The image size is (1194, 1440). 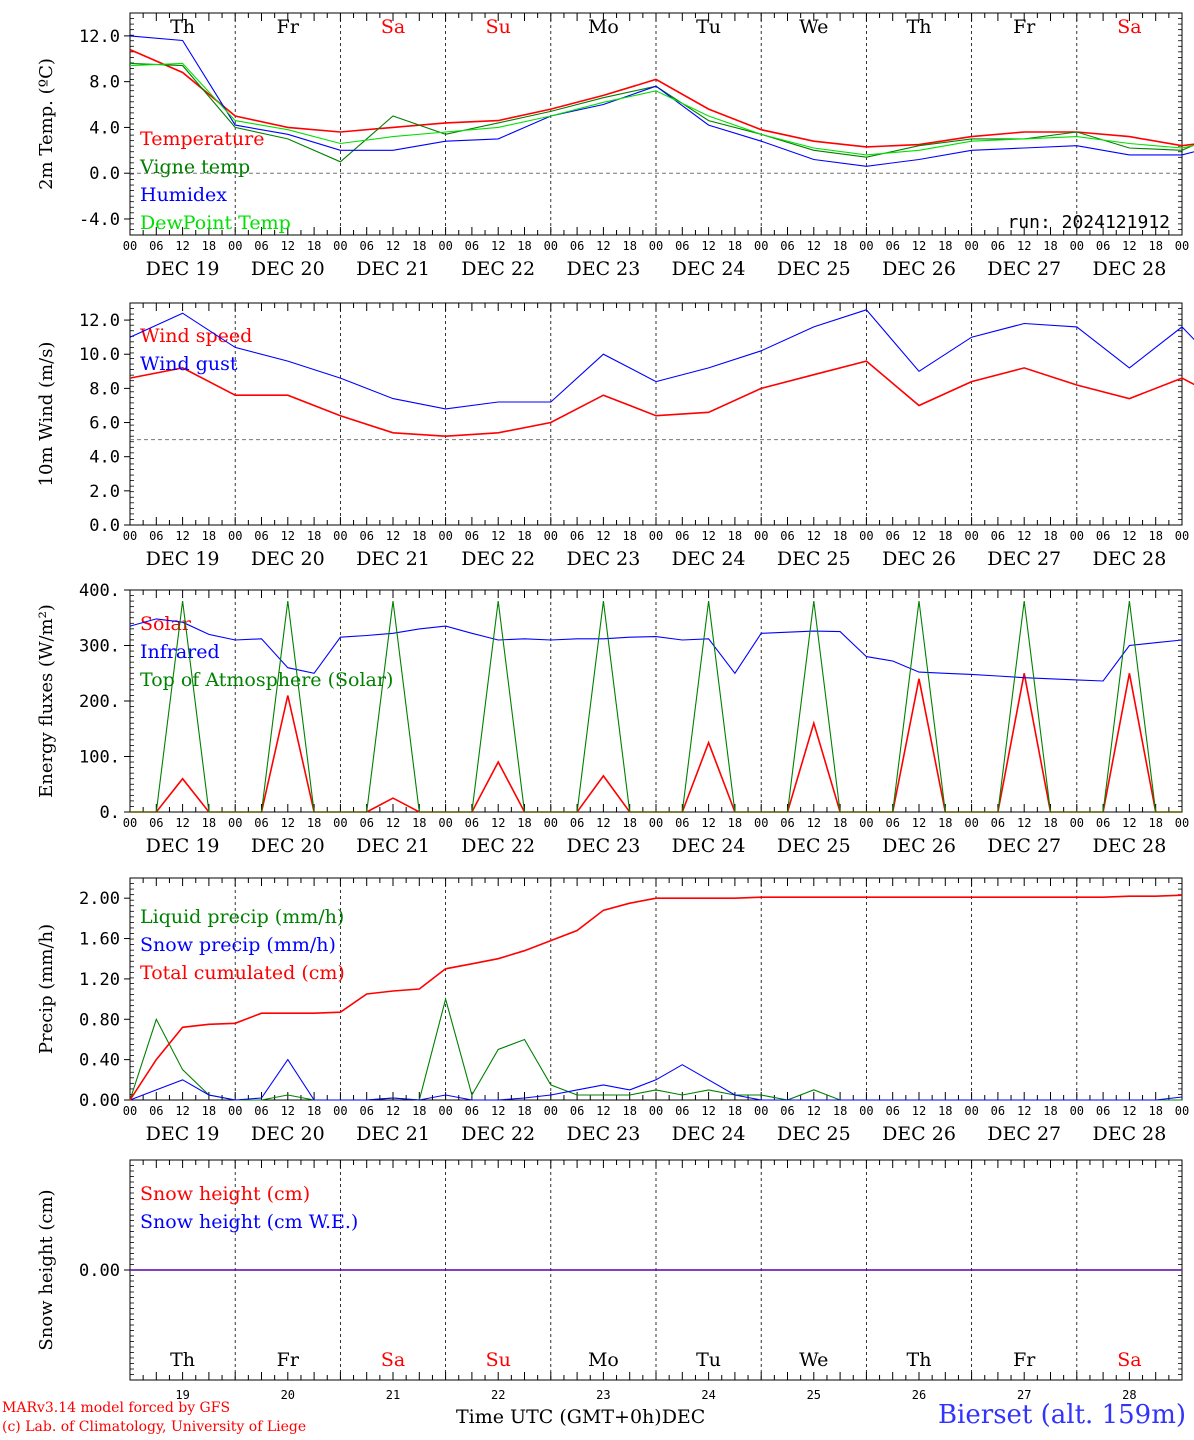 I want to click on run-label: run: 2024121912, so click(x=1088, y=222).